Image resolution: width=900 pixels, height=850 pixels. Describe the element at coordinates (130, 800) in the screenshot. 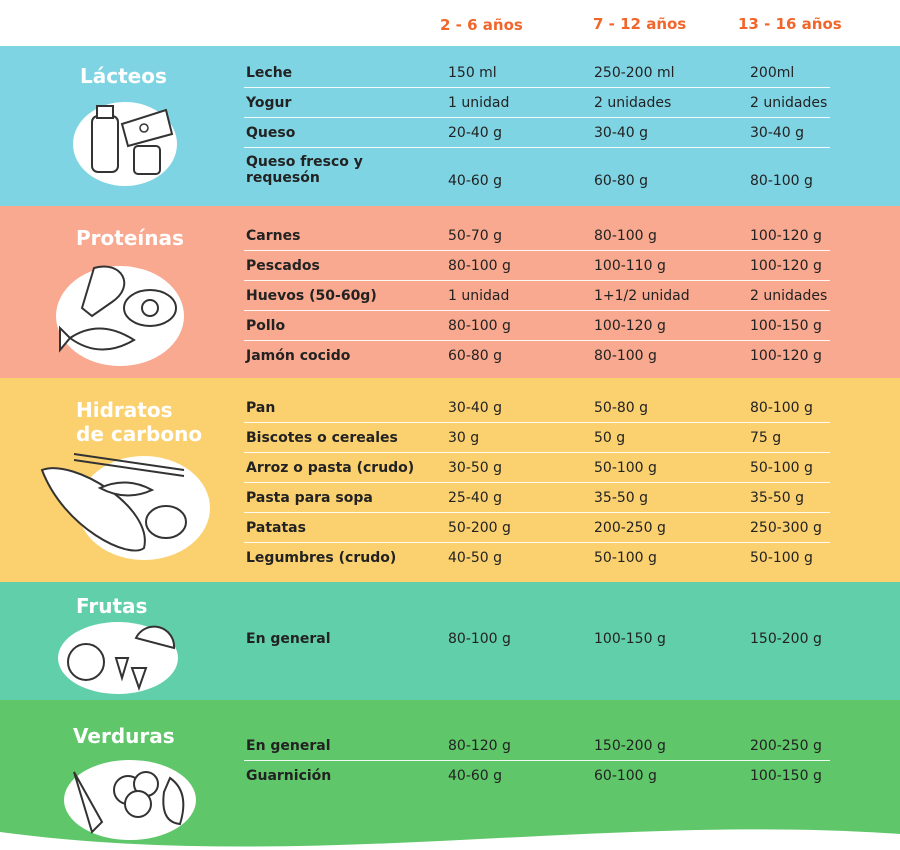

I see `vegetable-illustration-icon` at that location.